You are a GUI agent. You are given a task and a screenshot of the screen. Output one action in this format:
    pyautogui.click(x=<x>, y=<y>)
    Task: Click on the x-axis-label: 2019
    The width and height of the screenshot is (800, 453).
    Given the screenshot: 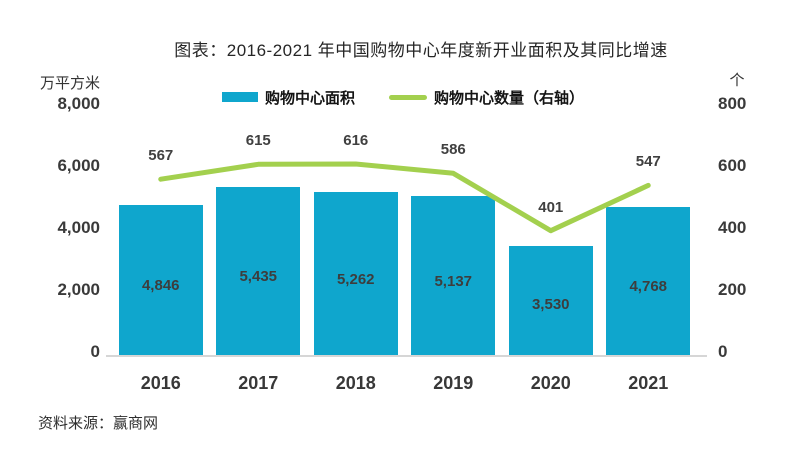 What is the action you would take?
    pyautogui.click(x=453, y=383)
    